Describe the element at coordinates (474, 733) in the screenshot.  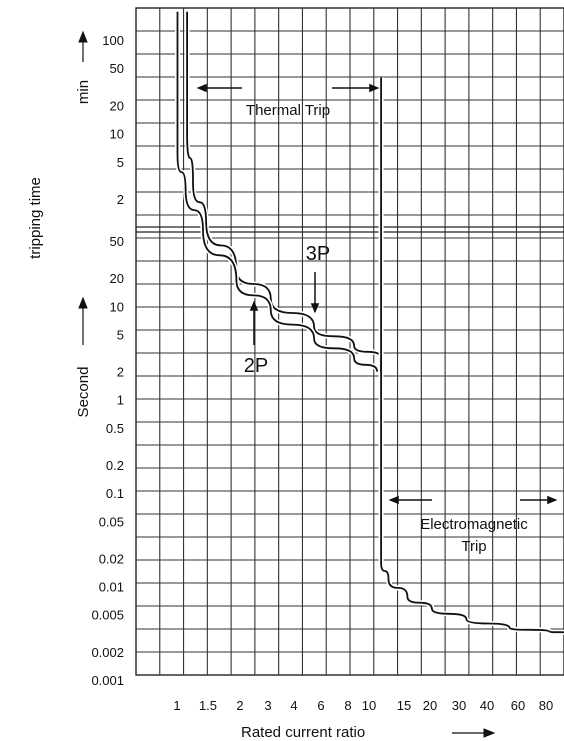
I see `x-arrow-icon` at that location.